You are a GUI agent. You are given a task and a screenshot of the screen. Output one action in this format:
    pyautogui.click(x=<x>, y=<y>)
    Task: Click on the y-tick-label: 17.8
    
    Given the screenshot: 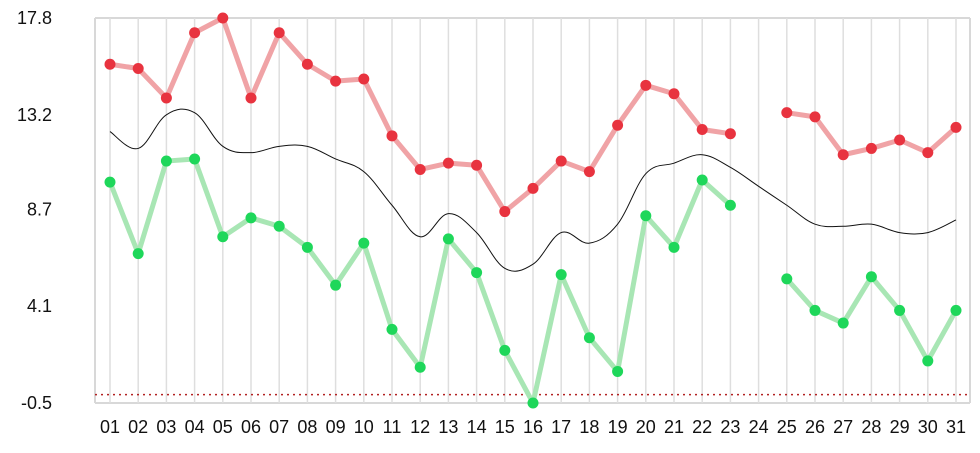 What is the action you would take?
    pyautogui.click(x=34, y=18)
    